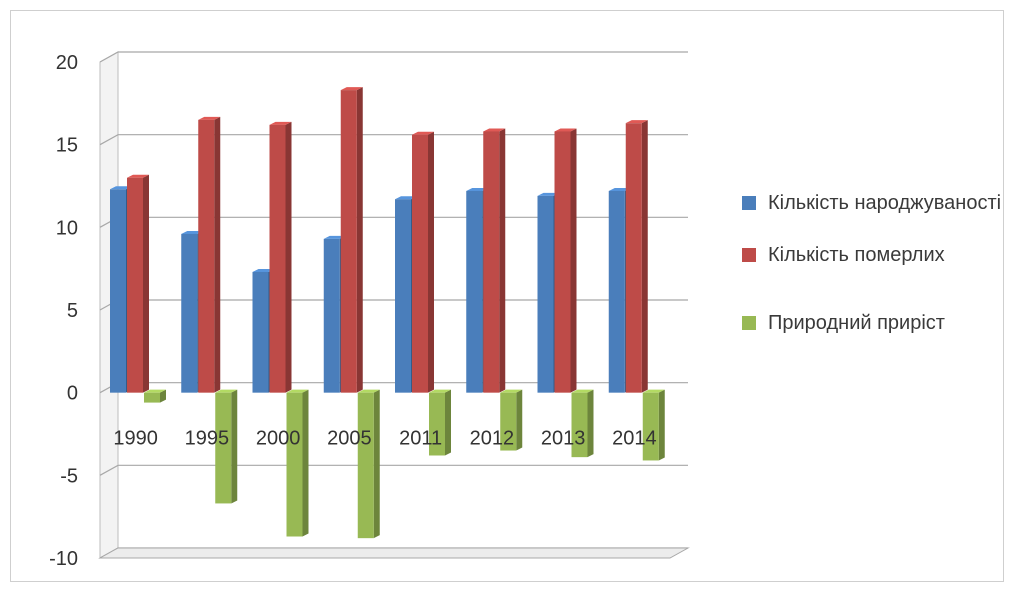 The image size is (1016, 592). I want to click on bar-0-2005, so click(331, 315).